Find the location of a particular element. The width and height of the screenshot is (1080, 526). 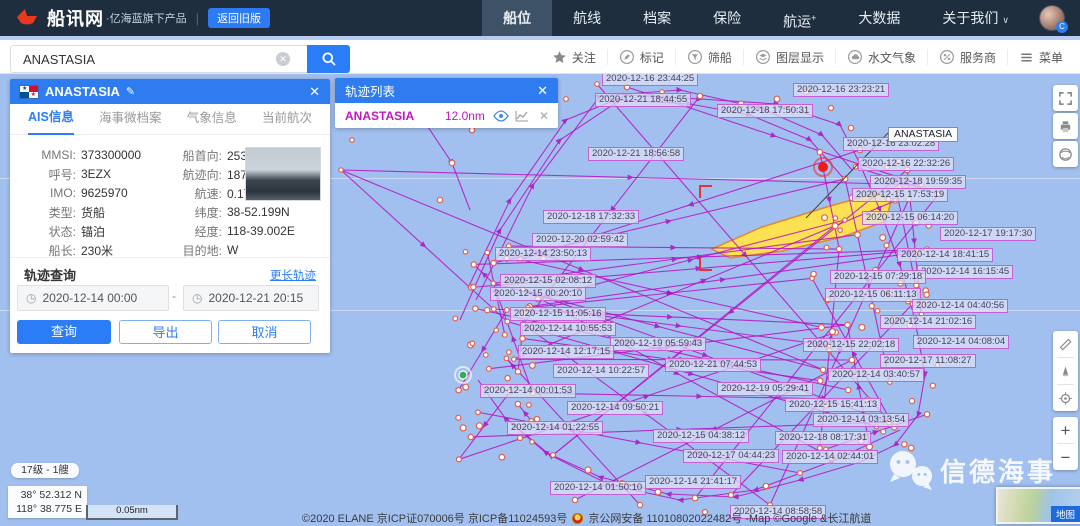

tag-icon is located at coordinates (627, 57).